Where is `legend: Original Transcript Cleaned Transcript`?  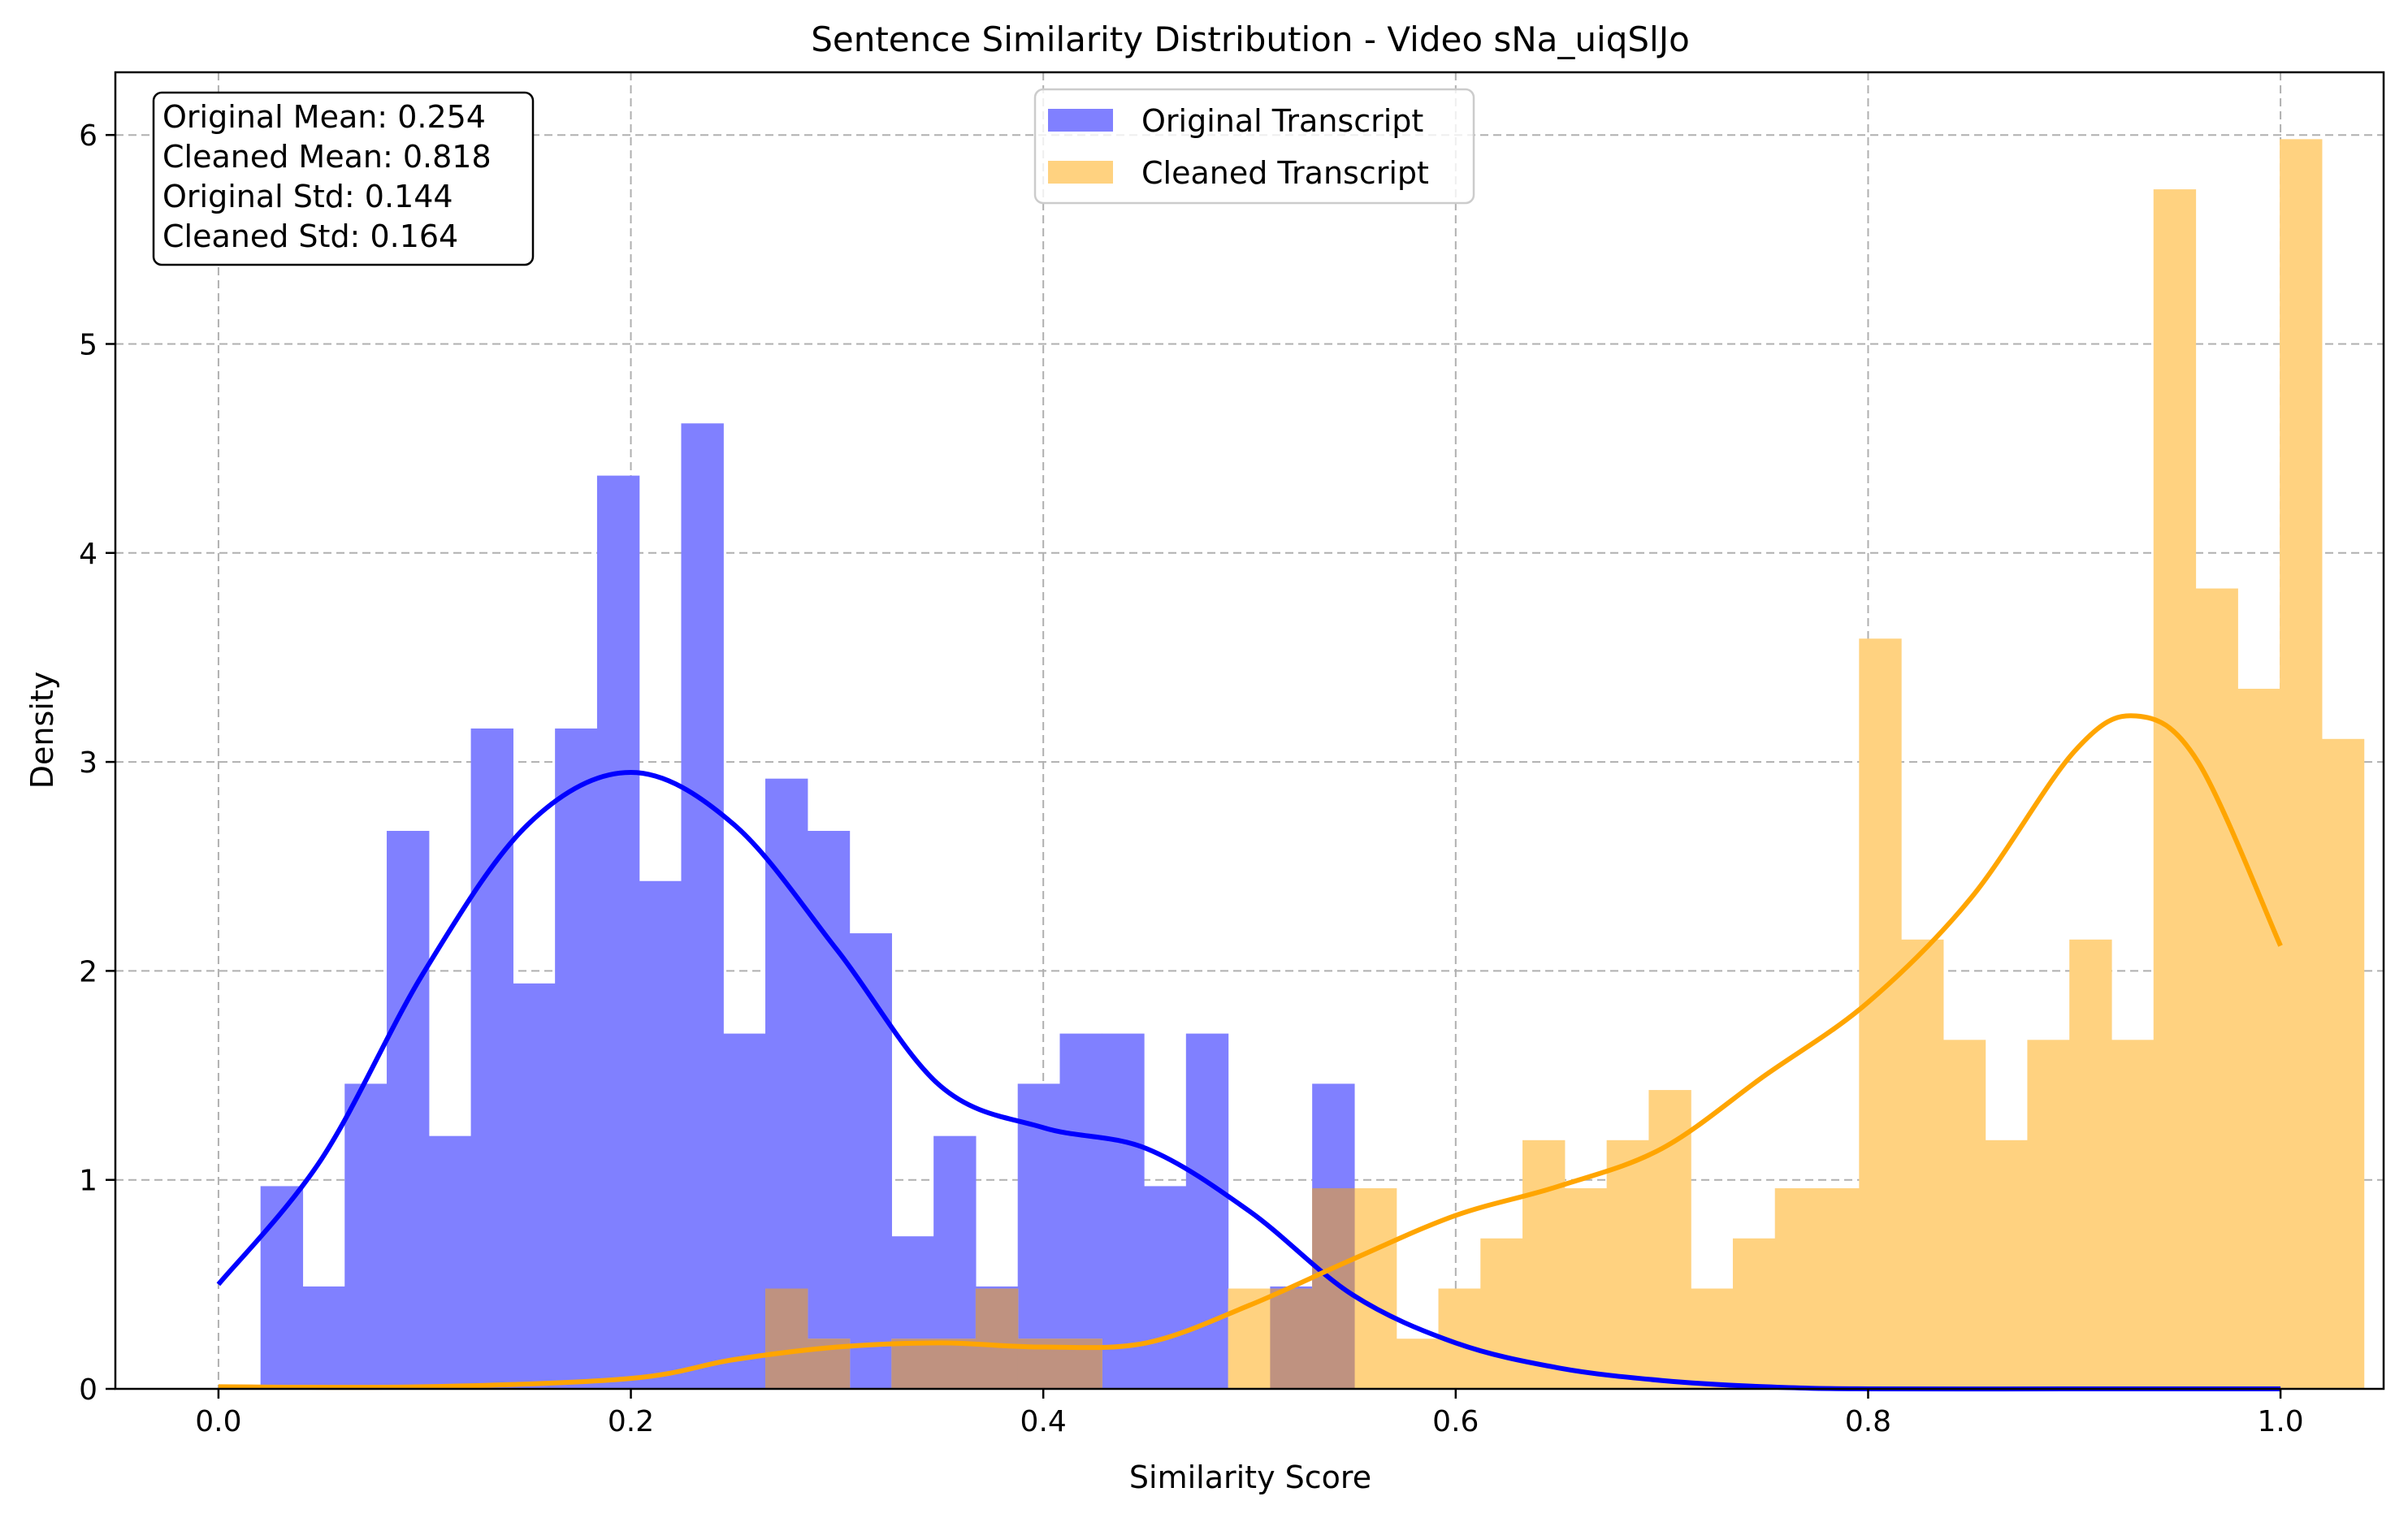
legend: Original Transcript Cleaned Transcript is located at coordinates (1254, 146).